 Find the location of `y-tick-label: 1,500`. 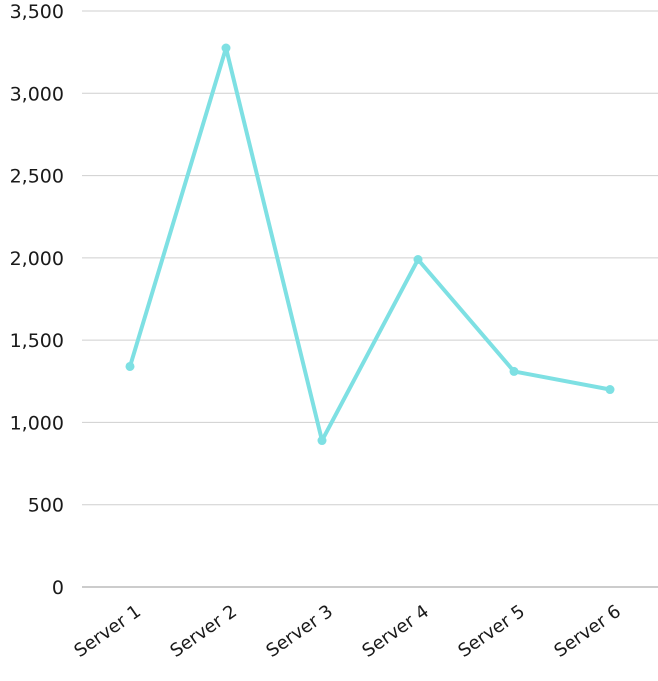

y-tick-label: 1,500 is located at coordinates (37, 341).